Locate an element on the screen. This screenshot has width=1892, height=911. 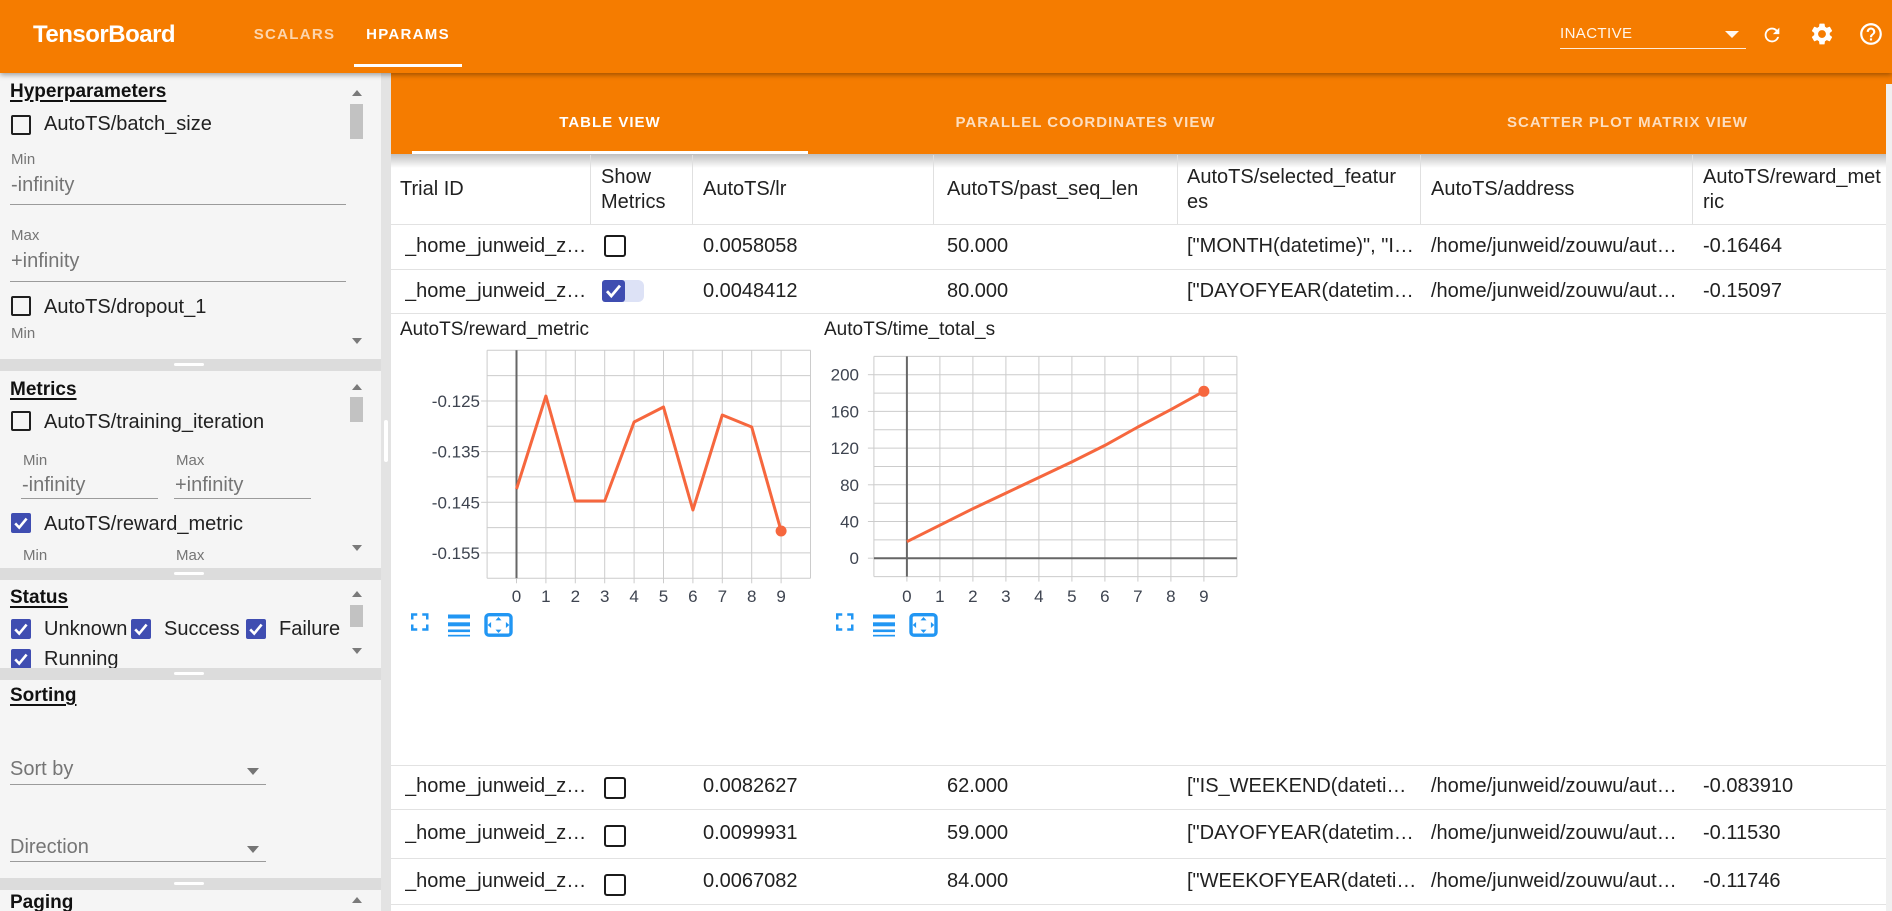
svg-text: 120 is located at coordinates (845, 448).